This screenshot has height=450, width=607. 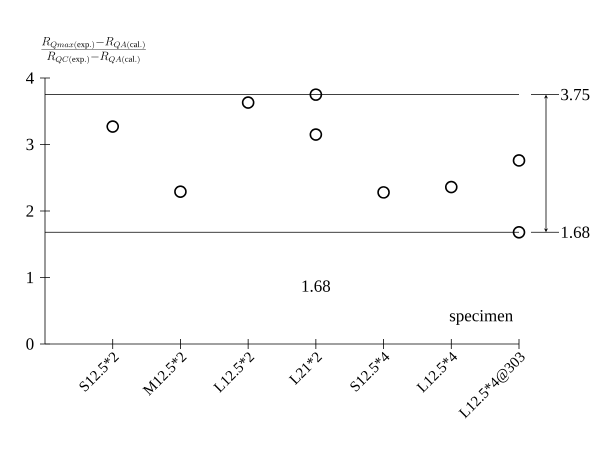 I want to click on y-tick-label: 4, so click(x=30, y=78).